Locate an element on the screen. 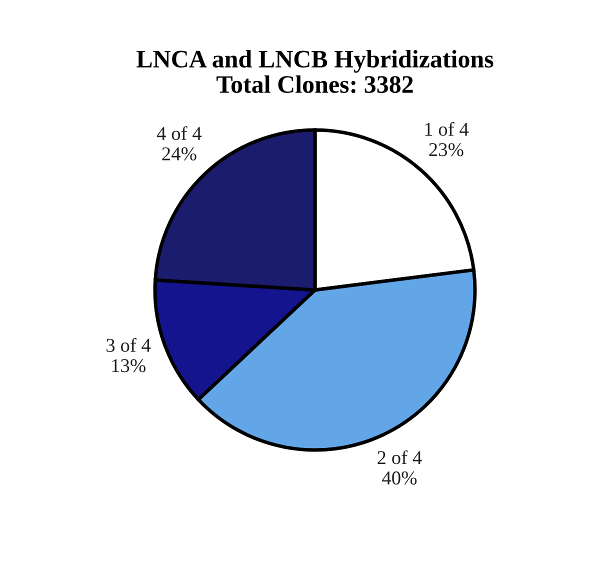 The height and width of the screenshot is (578, 599). slice-label: 3 of 4 is located at coordinates (128, 345).